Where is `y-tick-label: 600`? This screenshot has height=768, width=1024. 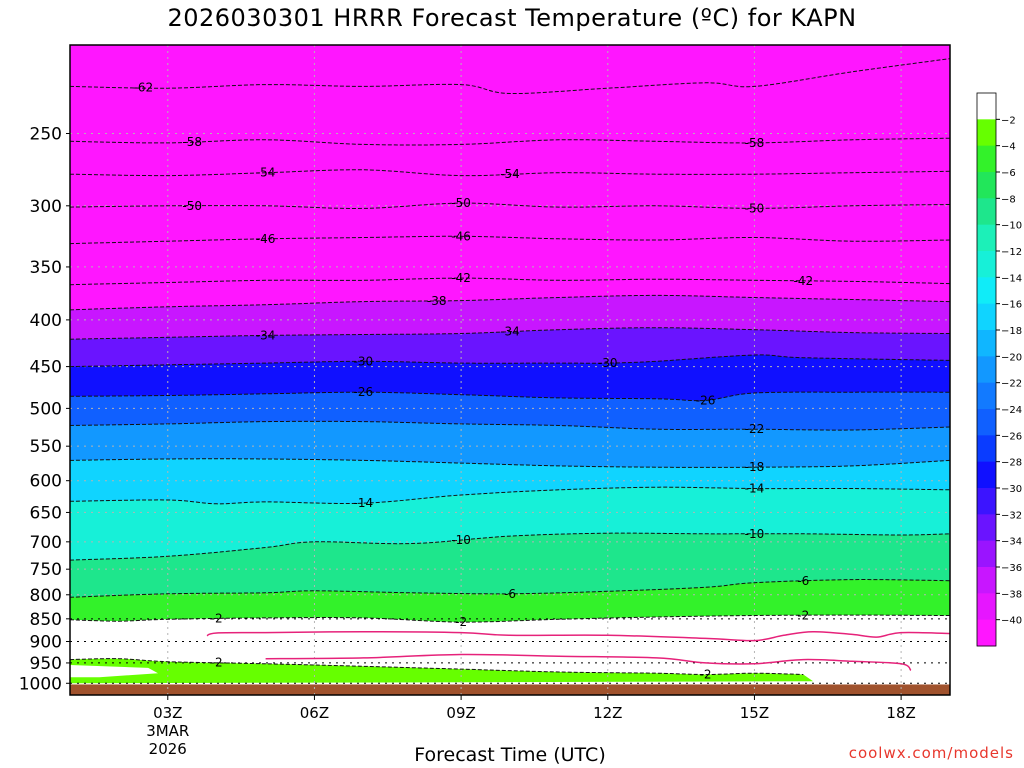
y-tick-label: 600 is located at coordinates (46, 482).